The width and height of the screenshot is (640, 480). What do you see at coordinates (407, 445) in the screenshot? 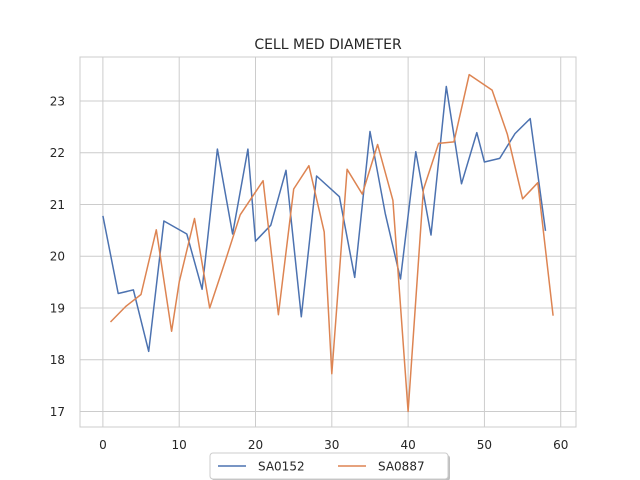
I see `x-tick-label: 40` at bounding box center [407, 445].